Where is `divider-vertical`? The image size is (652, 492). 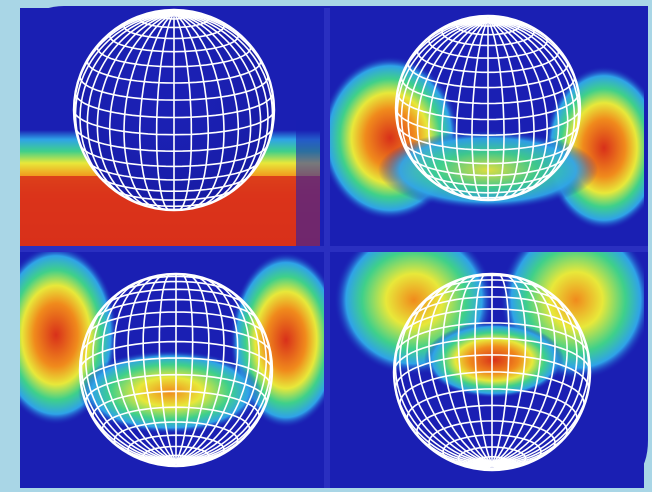 divider-vertical is located at coordinates (327, 248).